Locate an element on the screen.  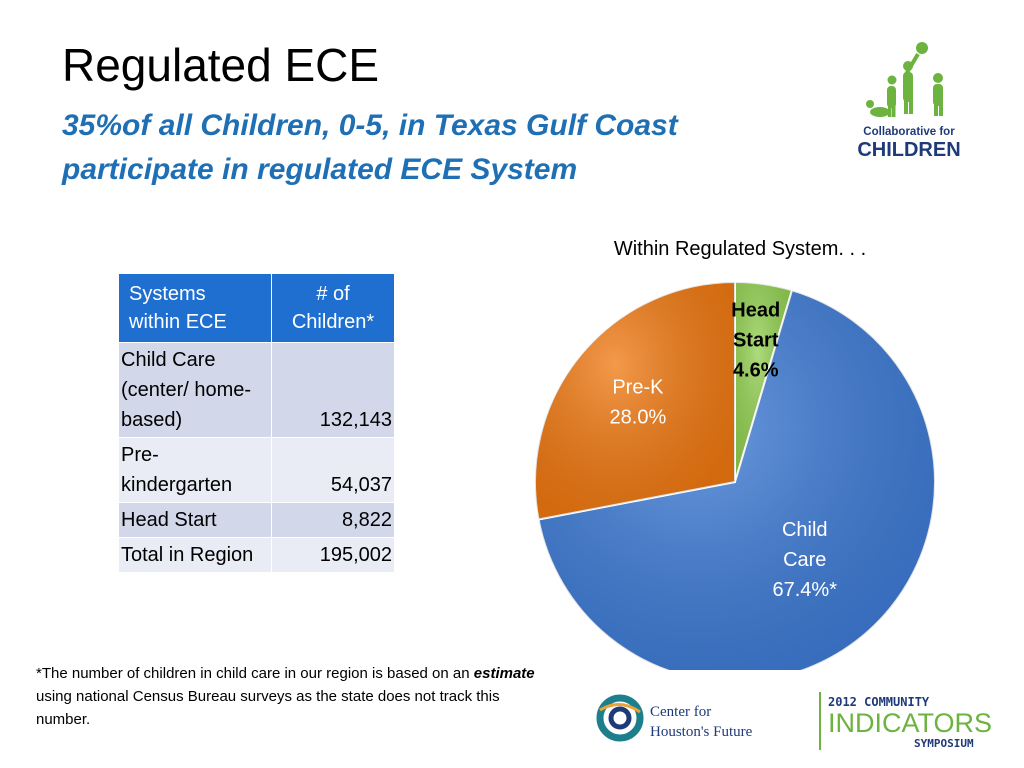
pie-slice-shading is located at coordinates (635, 401).